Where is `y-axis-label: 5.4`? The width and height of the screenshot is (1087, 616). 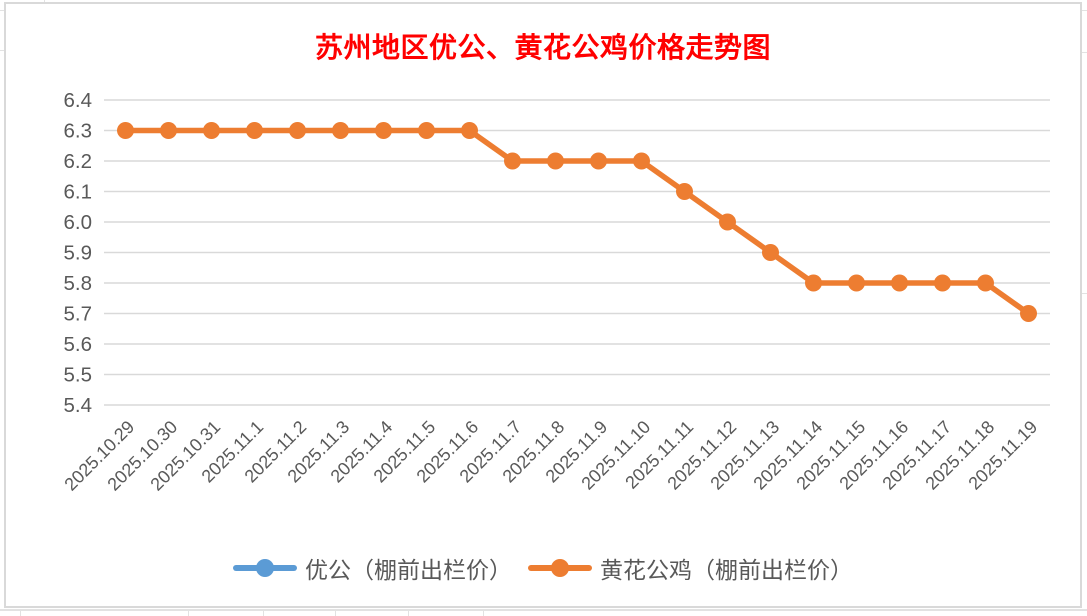 y-axis-label: 5.4 is located at coordinates (78, 405).